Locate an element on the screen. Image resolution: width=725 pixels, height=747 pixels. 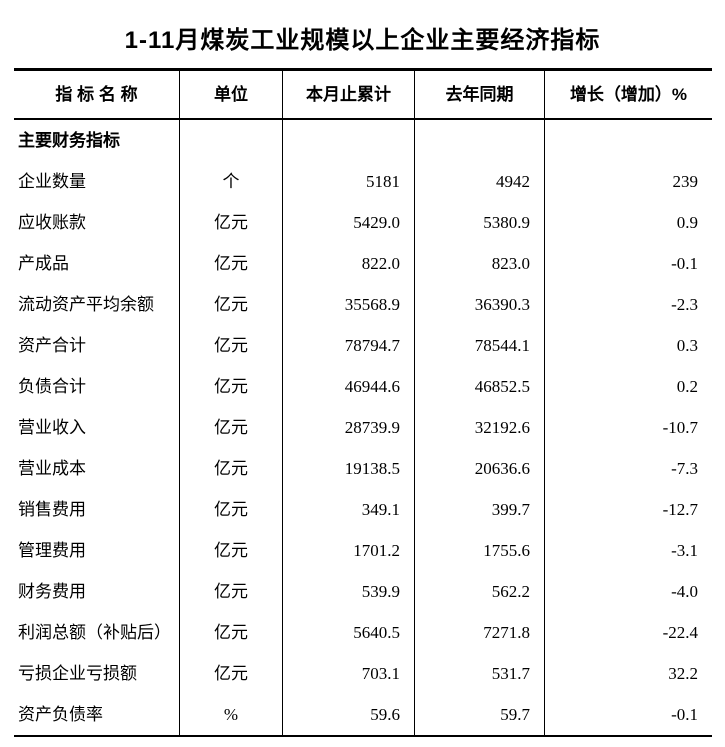
page-title: 1-11月煤炭工业规模以上企业主要经济指标 is located at coordinates (362, 40).